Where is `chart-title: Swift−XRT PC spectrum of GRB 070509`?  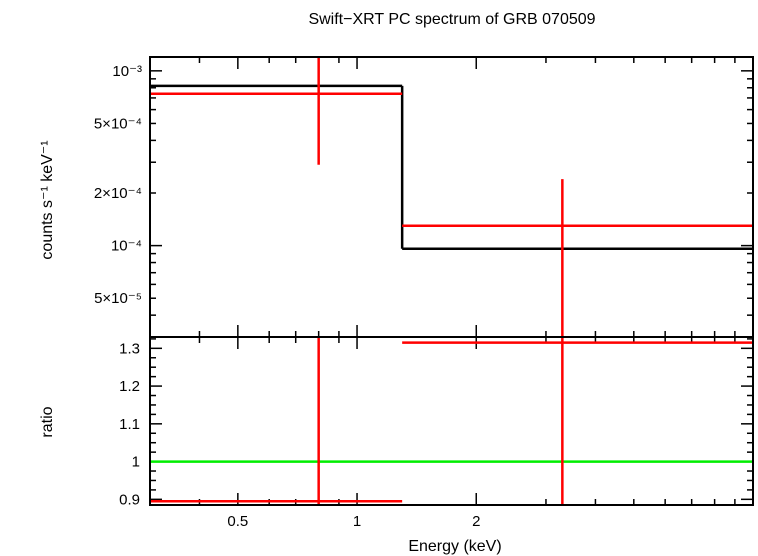 chart-title: Swift−XRT PC spectrum of GRB 070509 is located at coordinates (451, 19).